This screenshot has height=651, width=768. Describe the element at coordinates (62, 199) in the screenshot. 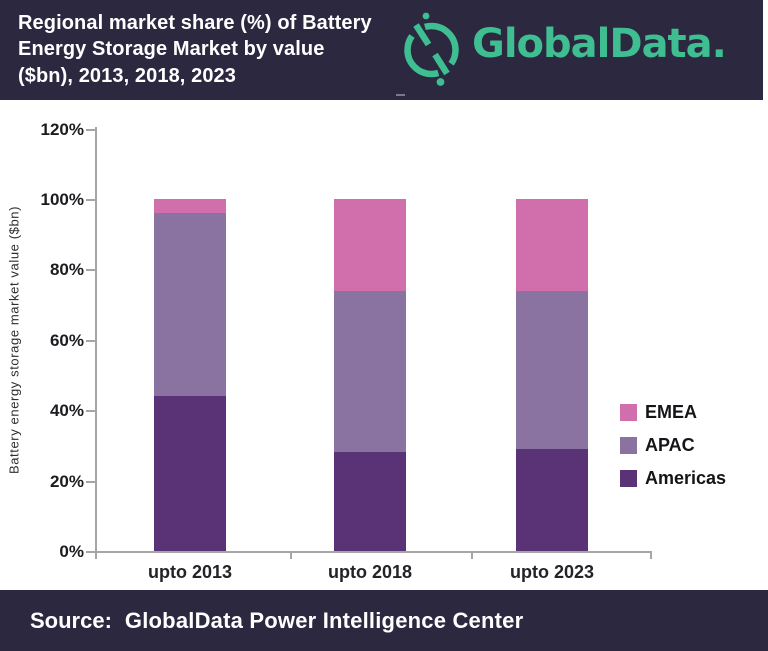

I see `y-tick-label: 100%` at that location.